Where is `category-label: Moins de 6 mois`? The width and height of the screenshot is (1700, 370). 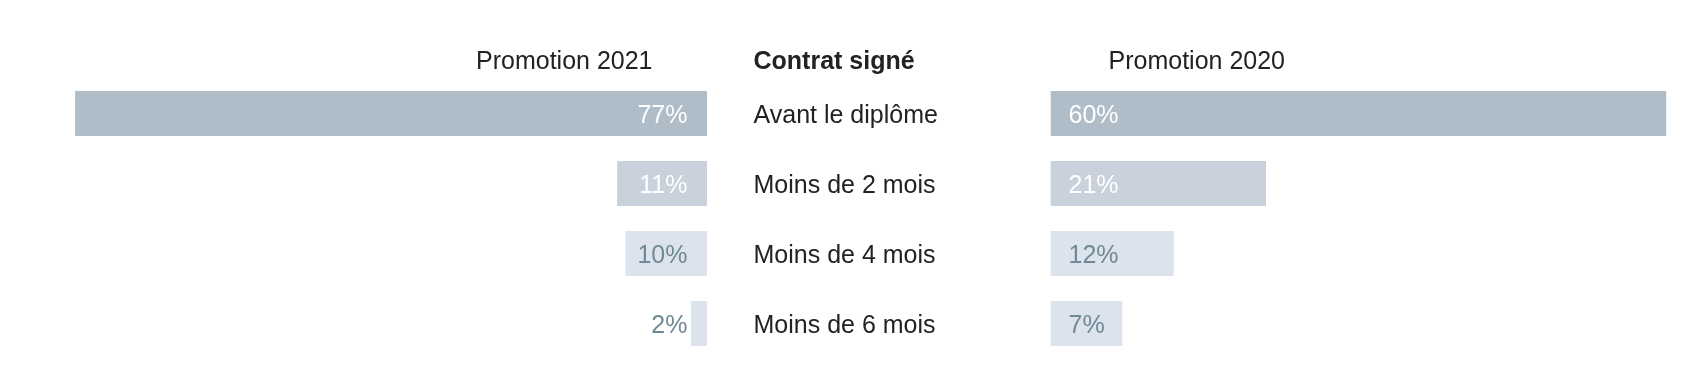
category-label: Moins de 6 mois is located at coordinates (844, 323).